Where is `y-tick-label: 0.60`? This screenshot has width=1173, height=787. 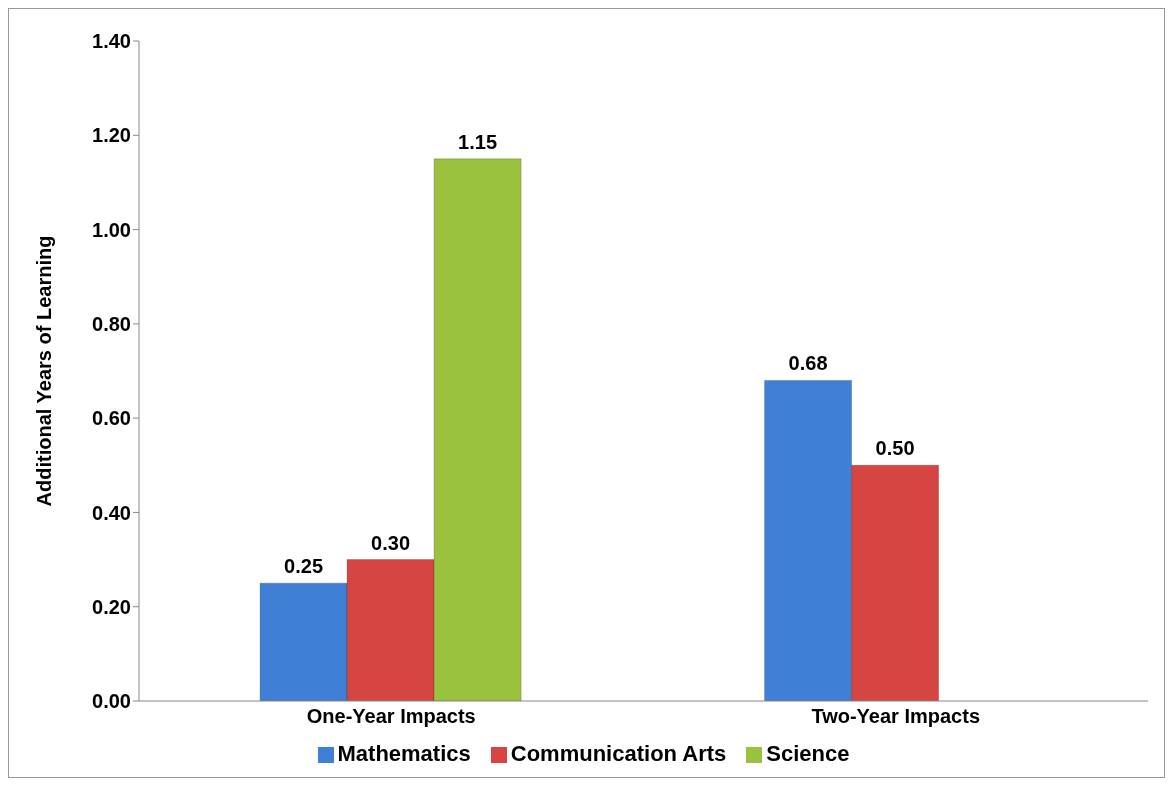 y-tick-label: 0.60 is located at coordinates (111, 418).